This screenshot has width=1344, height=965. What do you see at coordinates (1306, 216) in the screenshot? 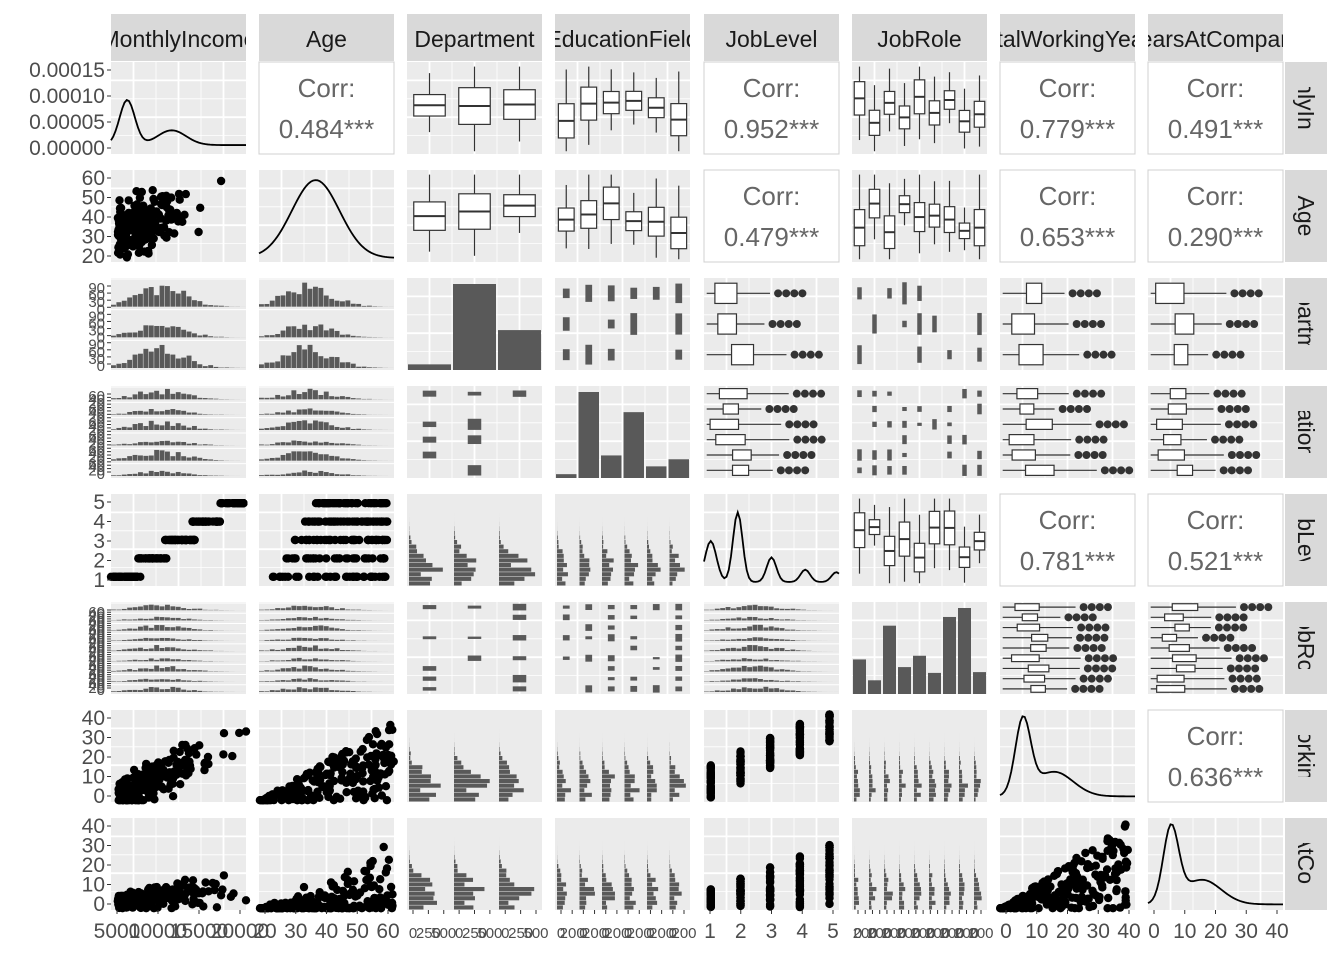
I see `strip-right-label: Age` at bounding box center [1306, 216].